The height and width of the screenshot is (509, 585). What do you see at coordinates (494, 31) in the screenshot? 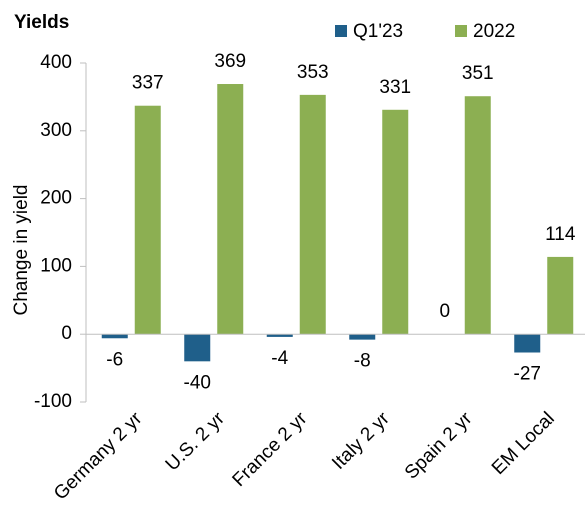
I see `legend-label: 2022` at bounding box center [494, 31].